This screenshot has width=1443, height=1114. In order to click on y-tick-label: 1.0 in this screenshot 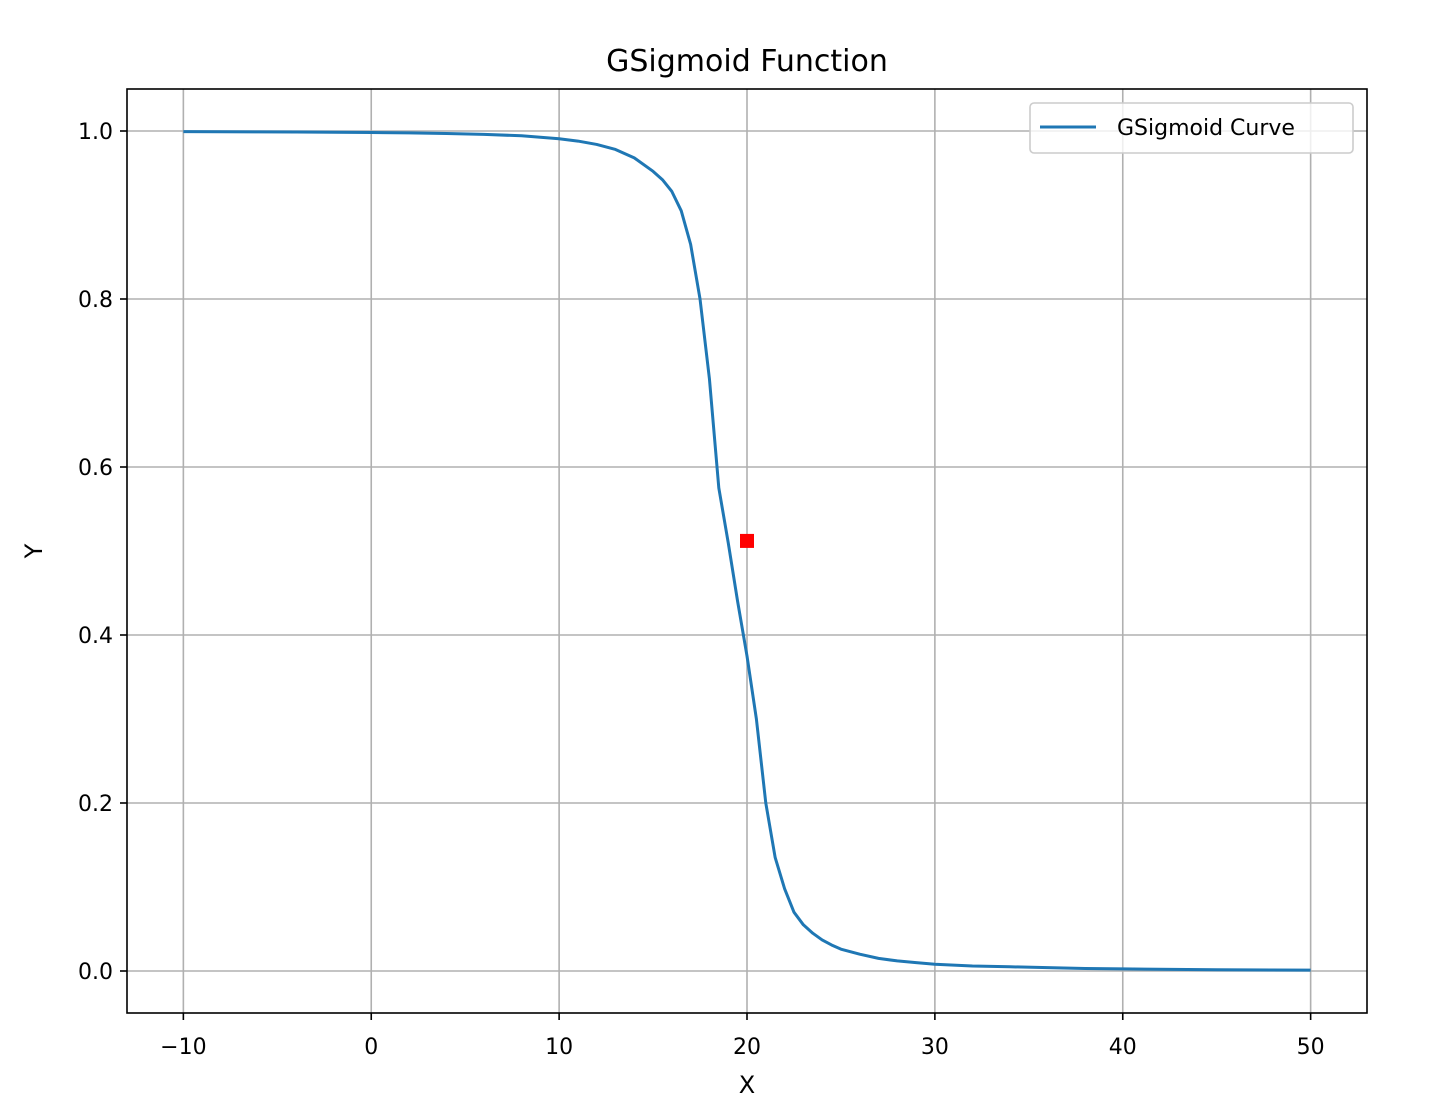, I will do `click(95, 132)`.